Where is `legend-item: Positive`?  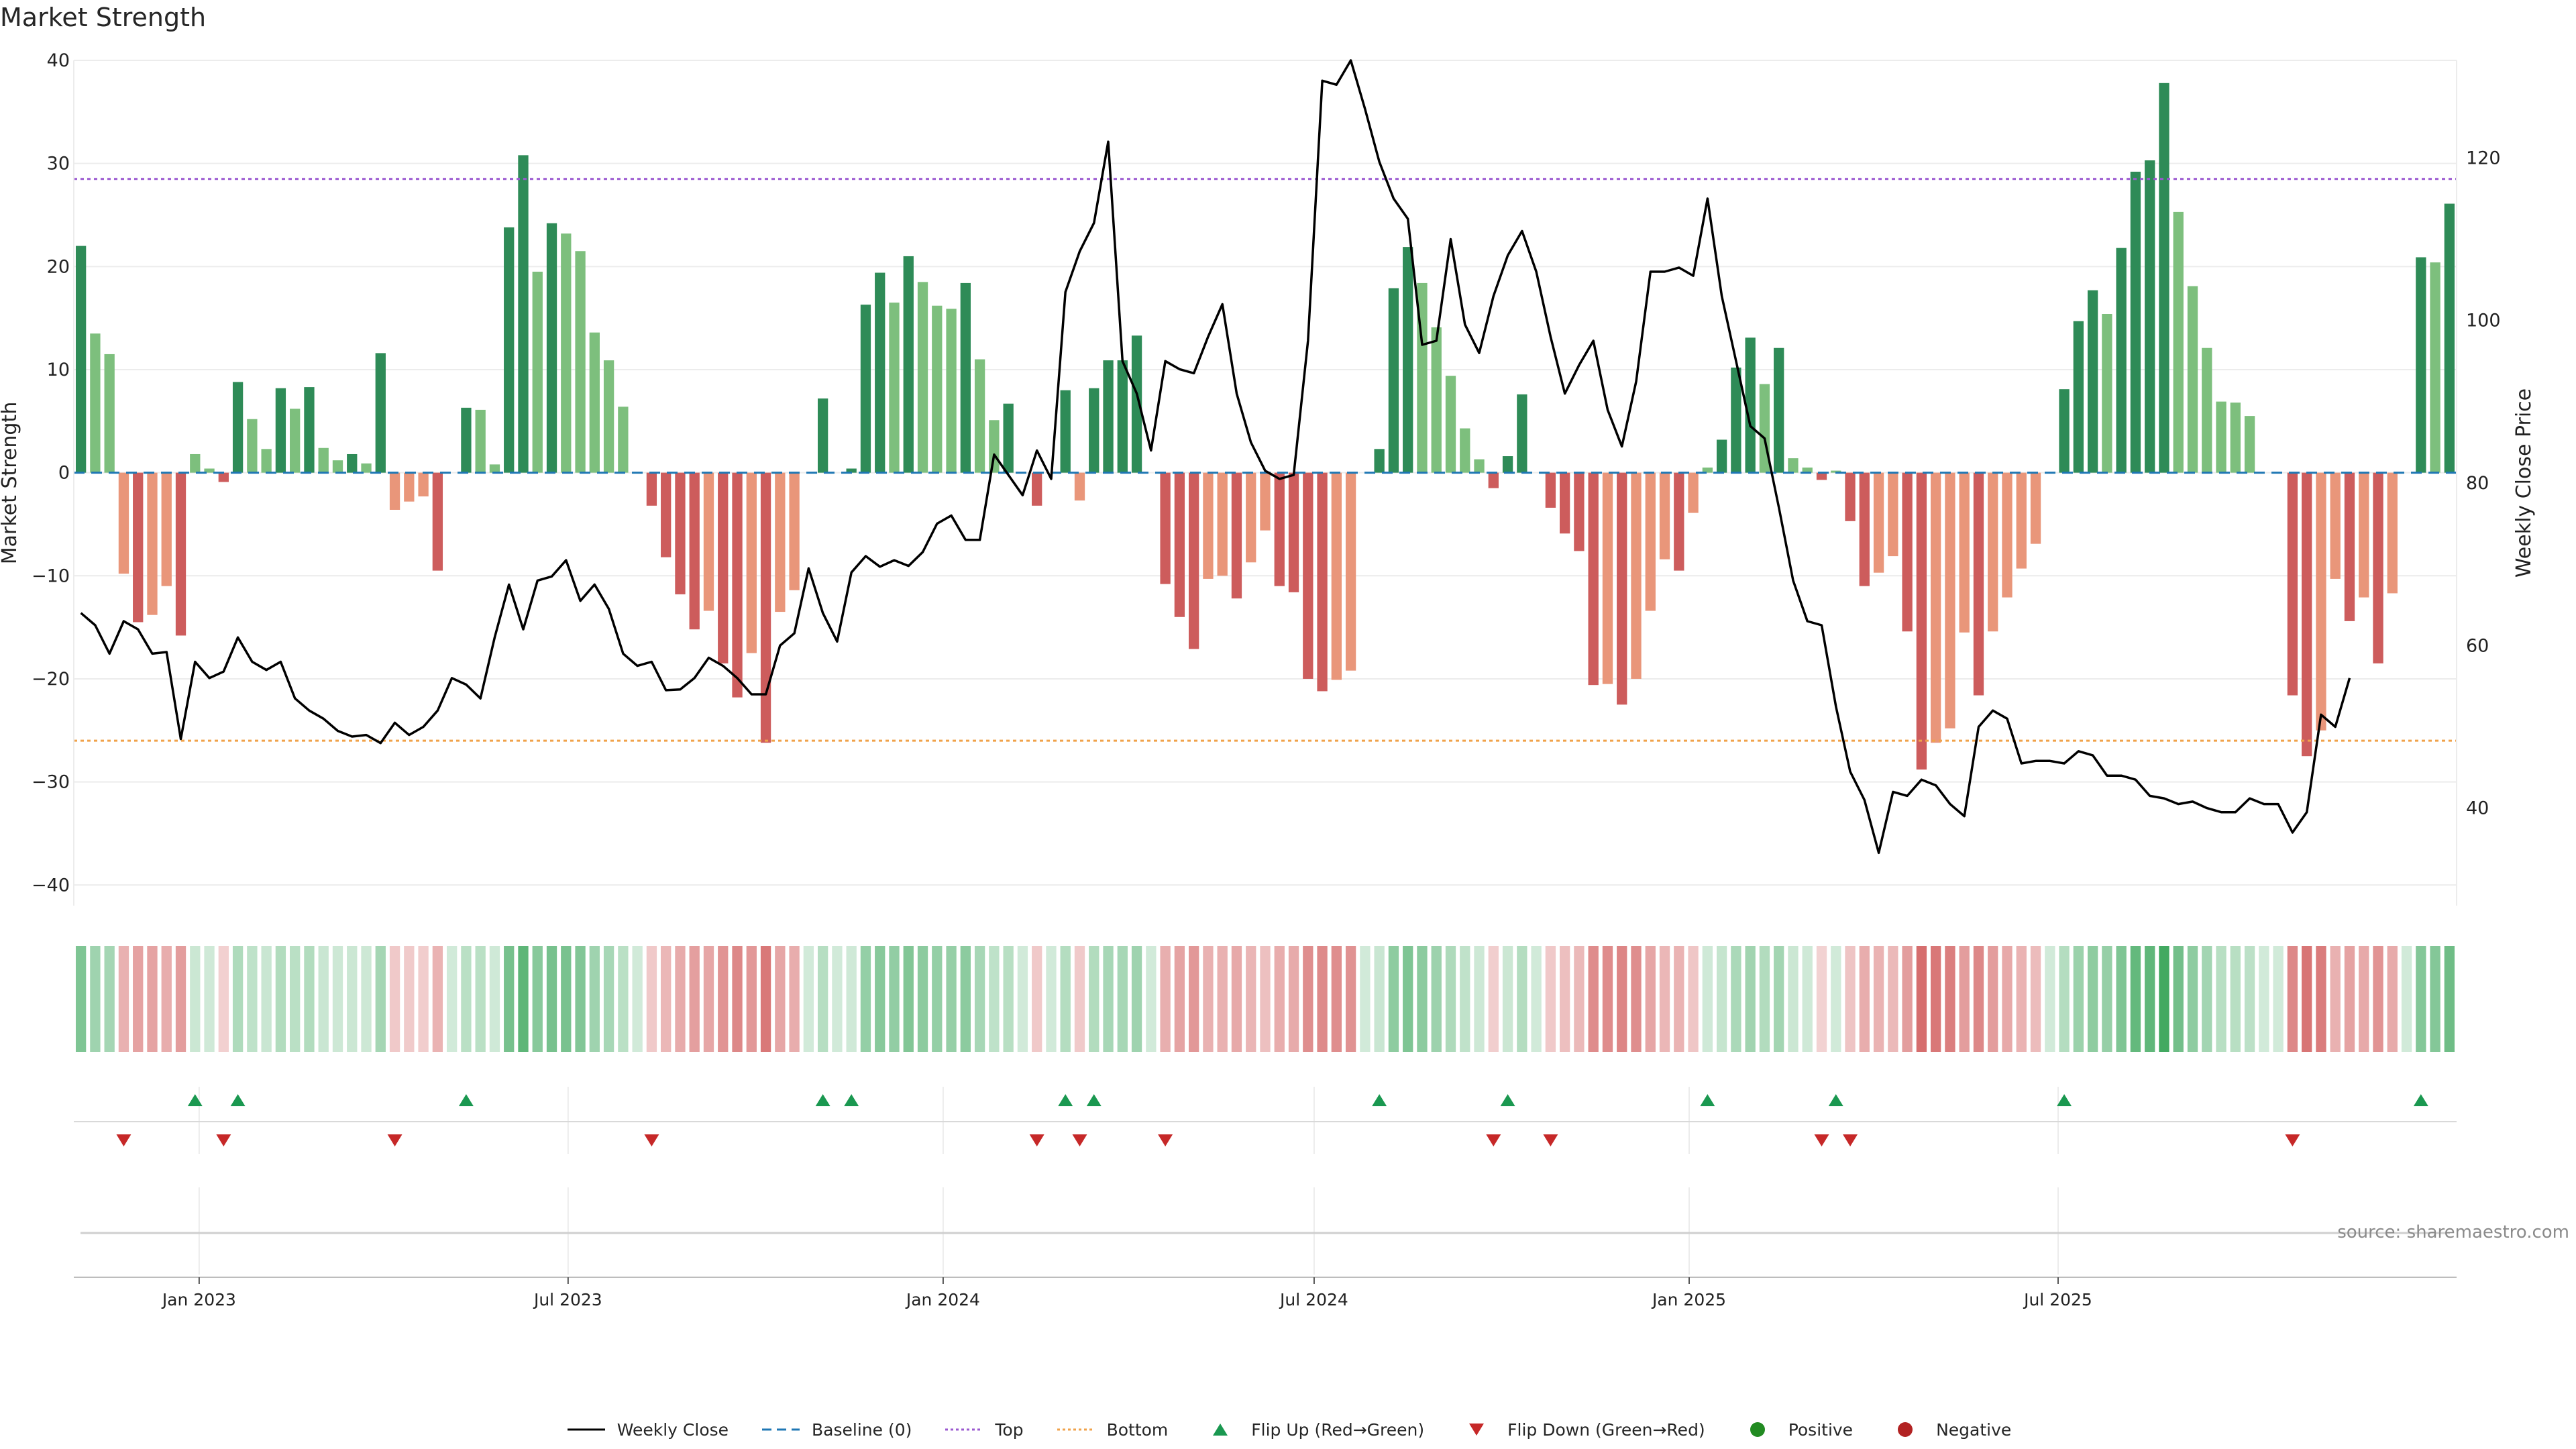 legend-item: Positive is located at coordinates (1794, 1429).